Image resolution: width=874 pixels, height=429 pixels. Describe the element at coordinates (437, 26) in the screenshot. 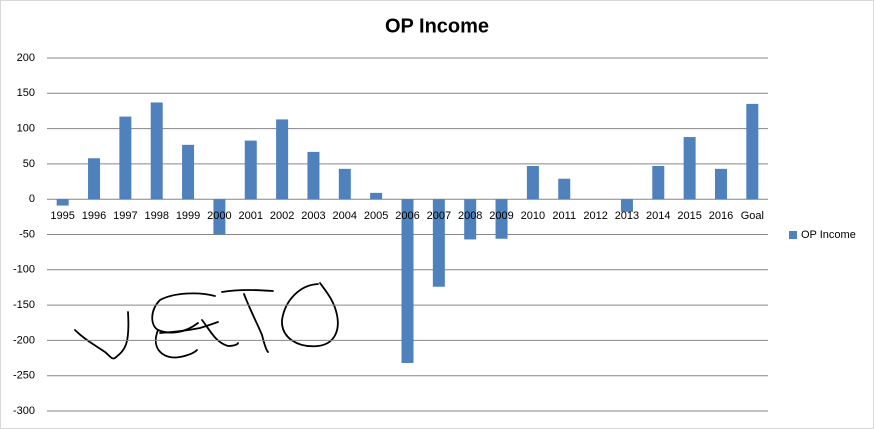

I see `chart-title: OP Income` at that location.